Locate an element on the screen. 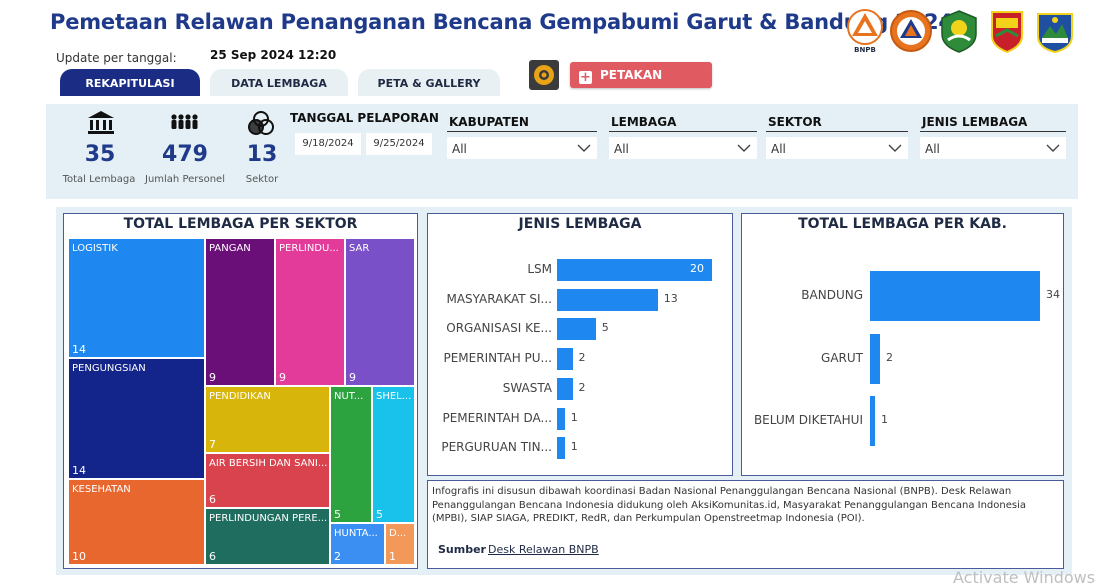 The height and width of the screenshot is (587, 1117). treemap-cell-pendidikan: PENDIDIKAN 7 is located at coordinates (267, 419).